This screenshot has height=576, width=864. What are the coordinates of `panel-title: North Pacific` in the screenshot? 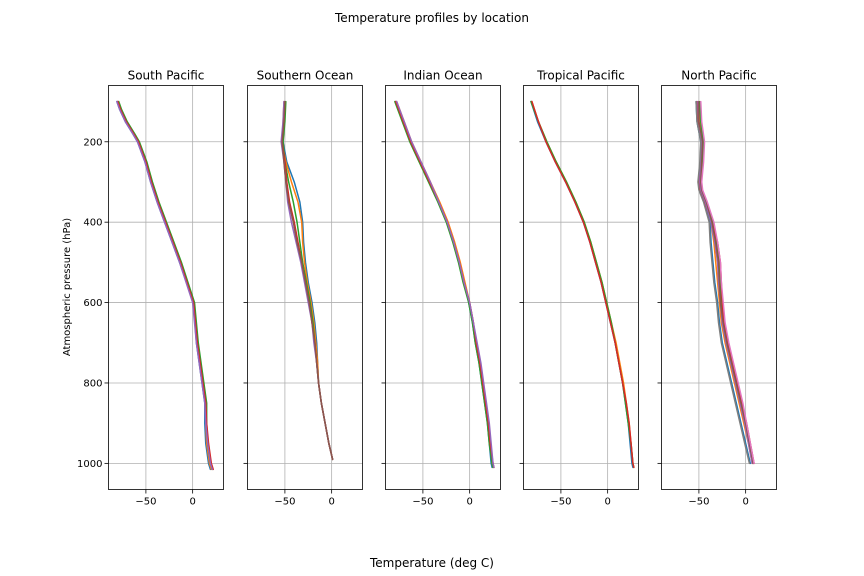 It's located at (719, 76).